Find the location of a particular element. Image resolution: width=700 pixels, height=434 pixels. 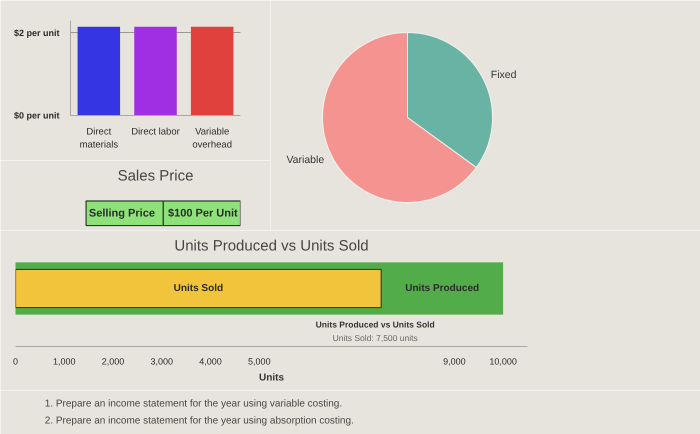

x-tick-label: Variable overhead is located at coordinates (212, 138).